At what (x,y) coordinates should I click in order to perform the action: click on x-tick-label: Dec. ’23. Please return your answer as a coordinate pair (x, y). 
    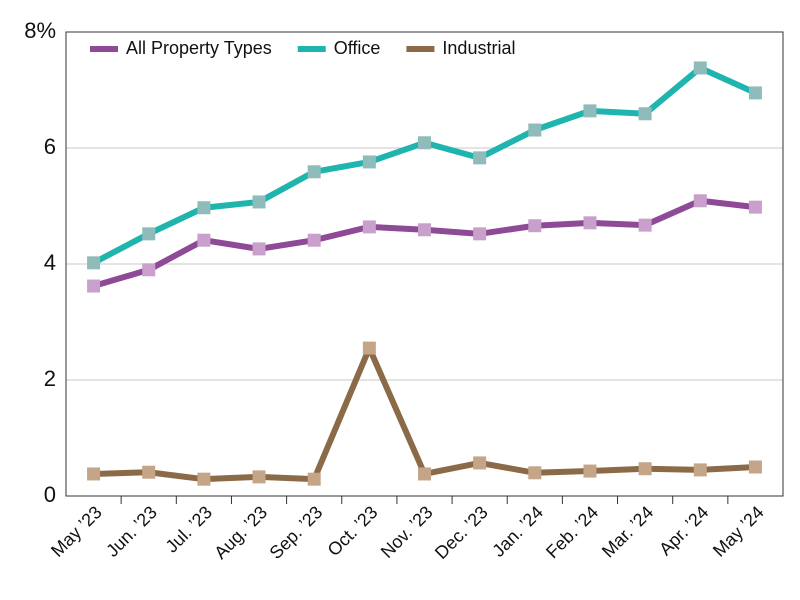
    Looking at the image, I should click on (461, 532).